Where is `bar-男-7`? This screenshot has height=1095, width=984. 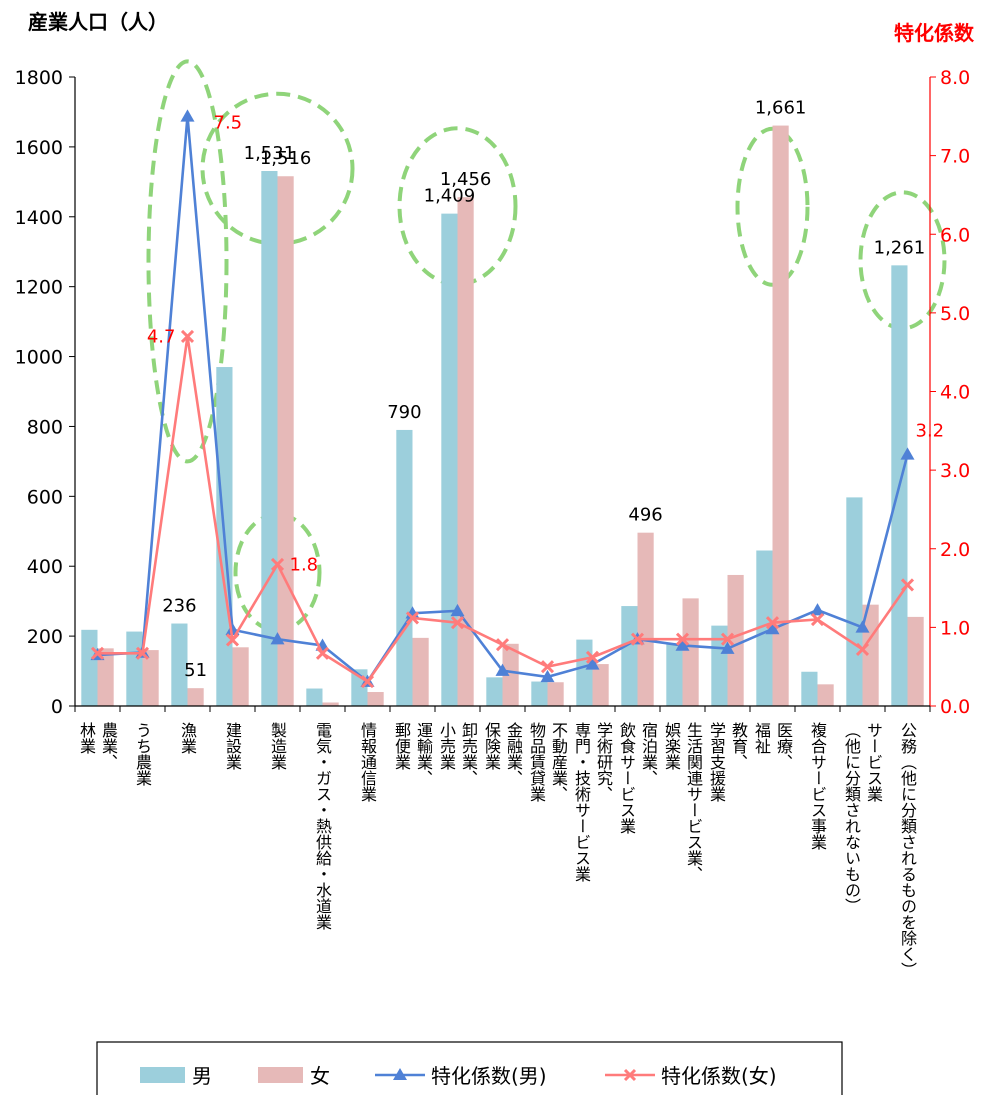
bar-男-7 is located at coordinates (404, 567).